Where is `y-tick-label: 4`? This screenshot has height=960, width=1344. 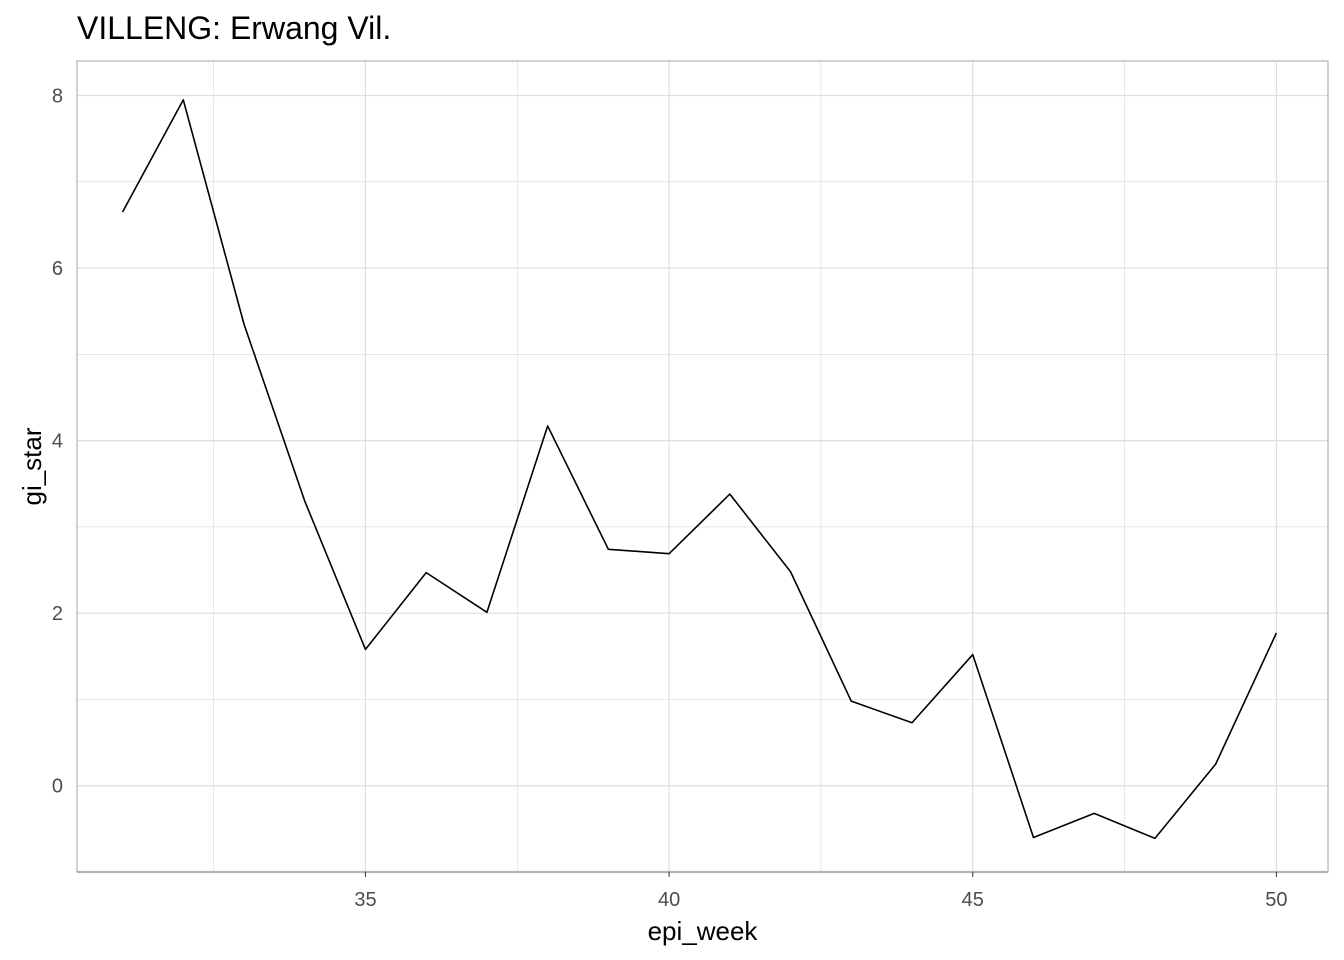 y-tick-label: 4 is located at coordinates (57, 442).